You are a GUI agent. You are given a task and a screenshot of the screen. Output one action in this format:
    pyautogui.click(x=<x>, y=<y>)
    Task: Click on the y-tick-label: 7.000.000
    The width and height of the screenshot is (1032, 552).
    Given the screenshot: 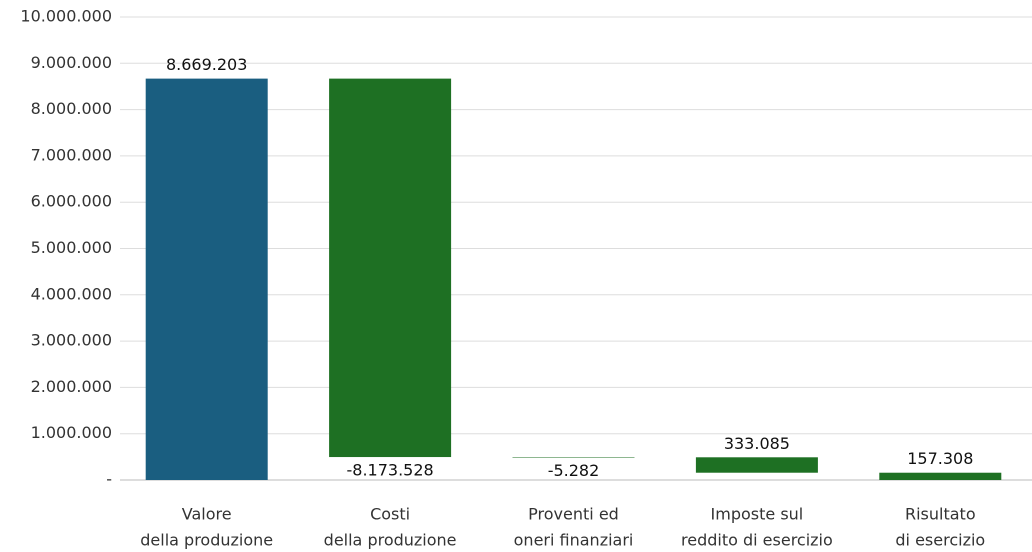 What is the action you would take?
    pyautogui.click(x=71, y=154)
    